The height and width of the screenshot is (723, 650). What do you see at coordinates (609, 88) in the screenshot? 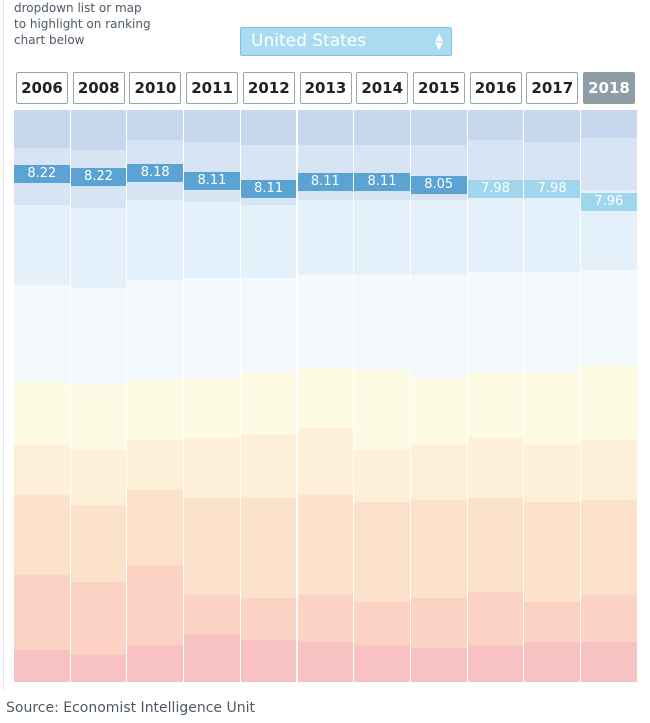
I see `year-button: 2018` at bounding box center [609, 88].